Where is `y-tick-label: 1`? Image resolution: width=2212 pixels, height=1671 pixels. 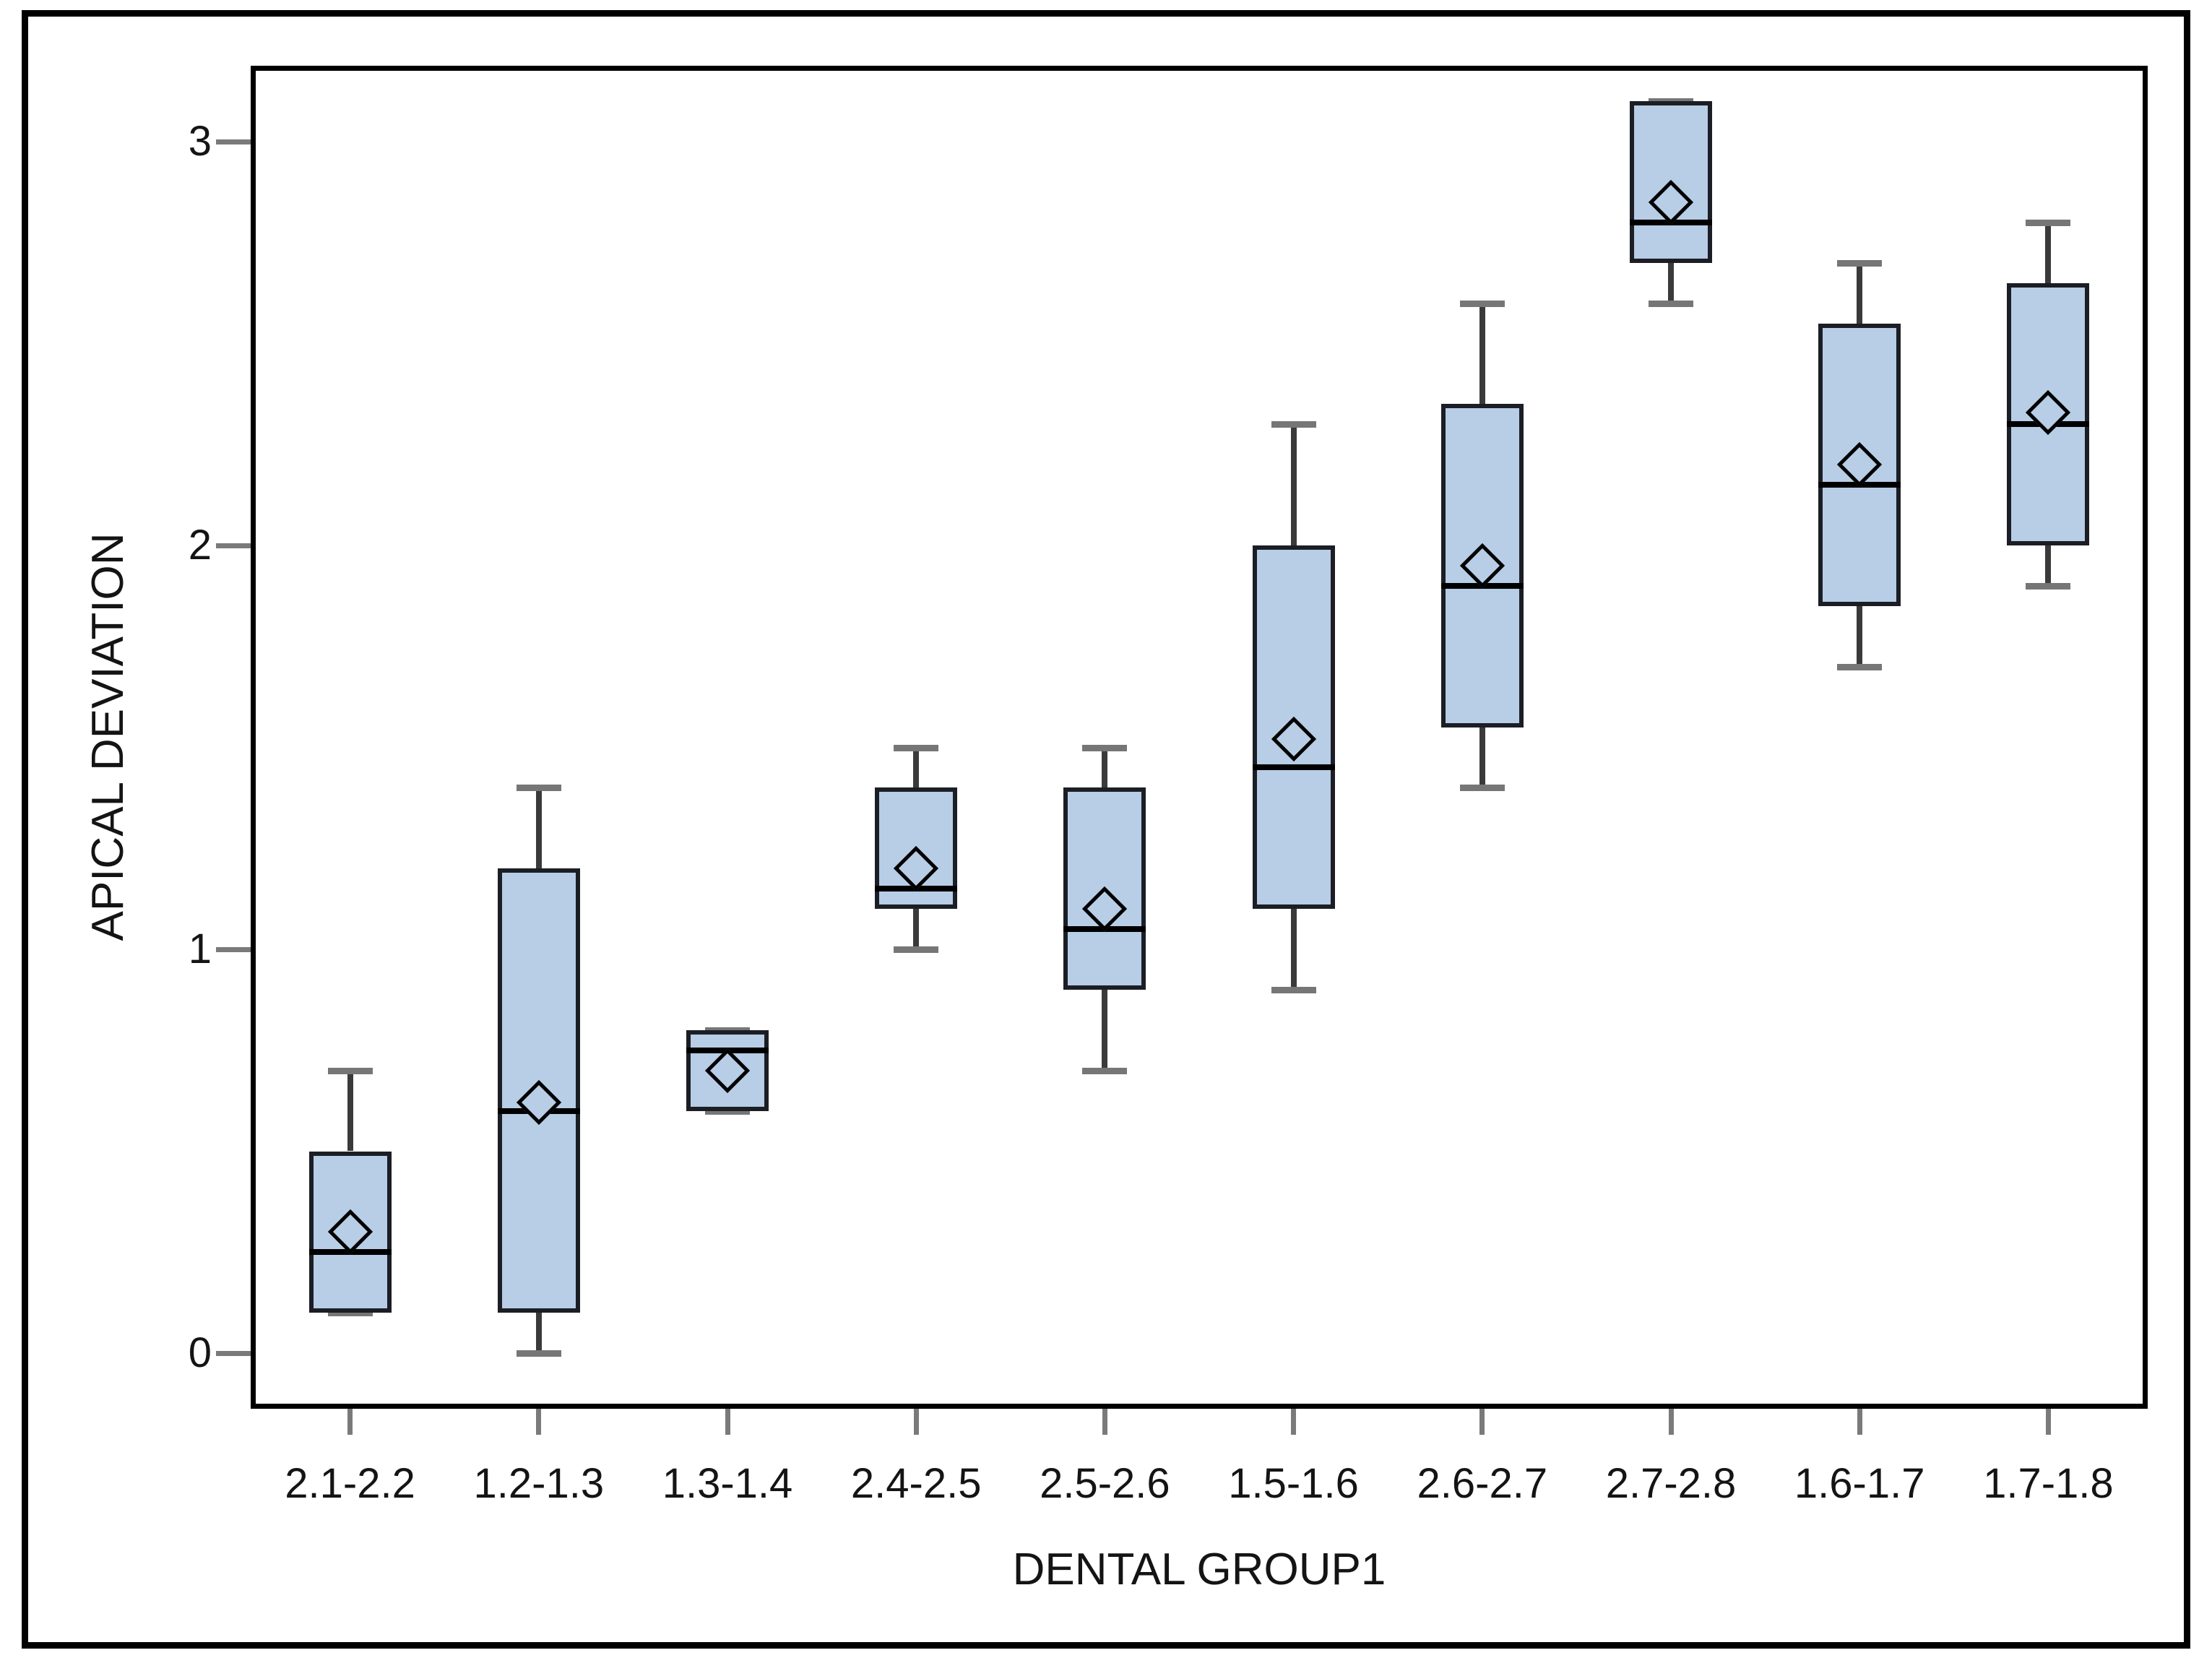 y-tick-label: 1 is located at coordinates (200, 948).